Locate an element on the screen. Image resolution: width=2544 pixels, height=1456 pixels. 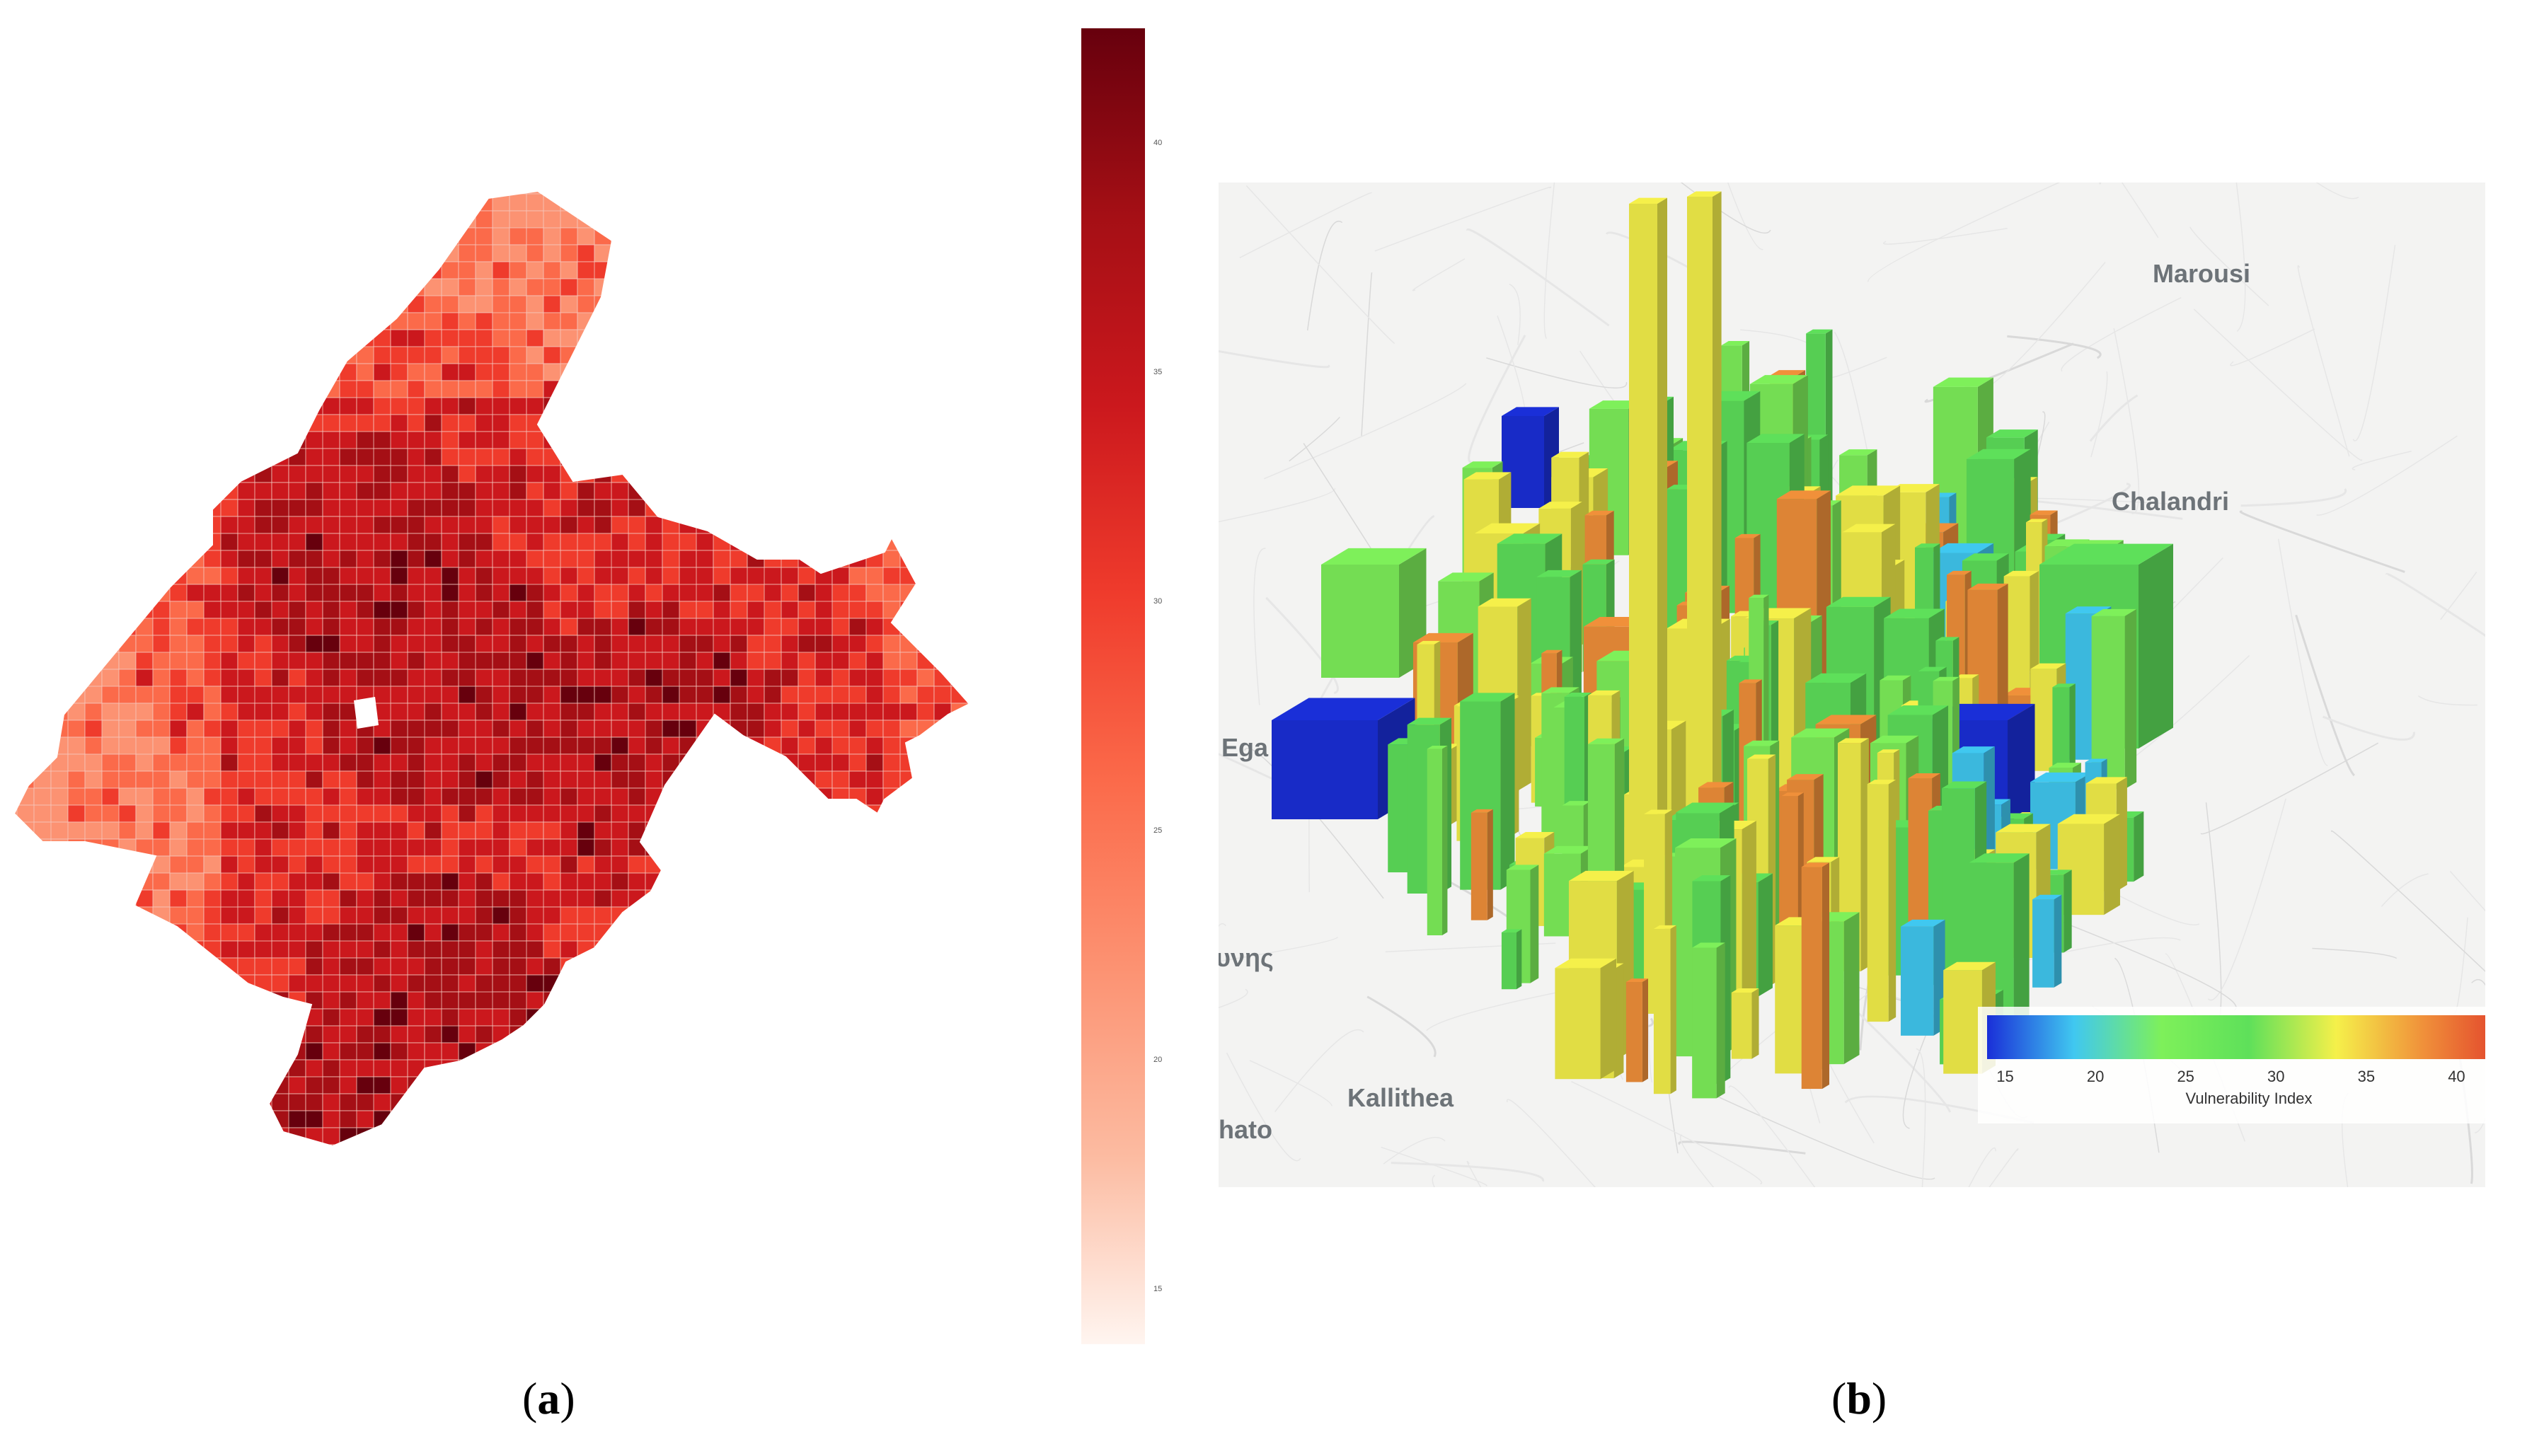
panel-a-label: (a) is located at coordinates (548, 1399).